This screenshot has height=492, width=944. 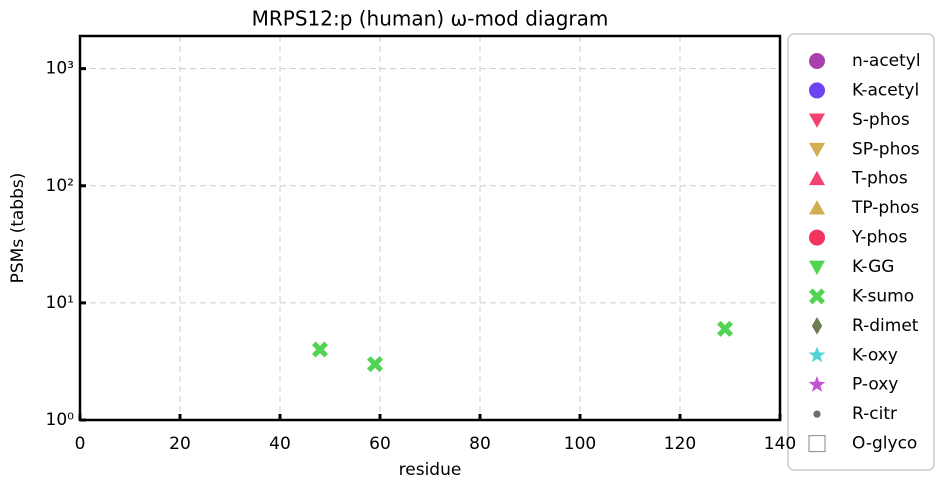 What do you see at coordinates (780, 444) in the screenshot?
I see `x-tick-label: 140` at bounding box center [780, 444].